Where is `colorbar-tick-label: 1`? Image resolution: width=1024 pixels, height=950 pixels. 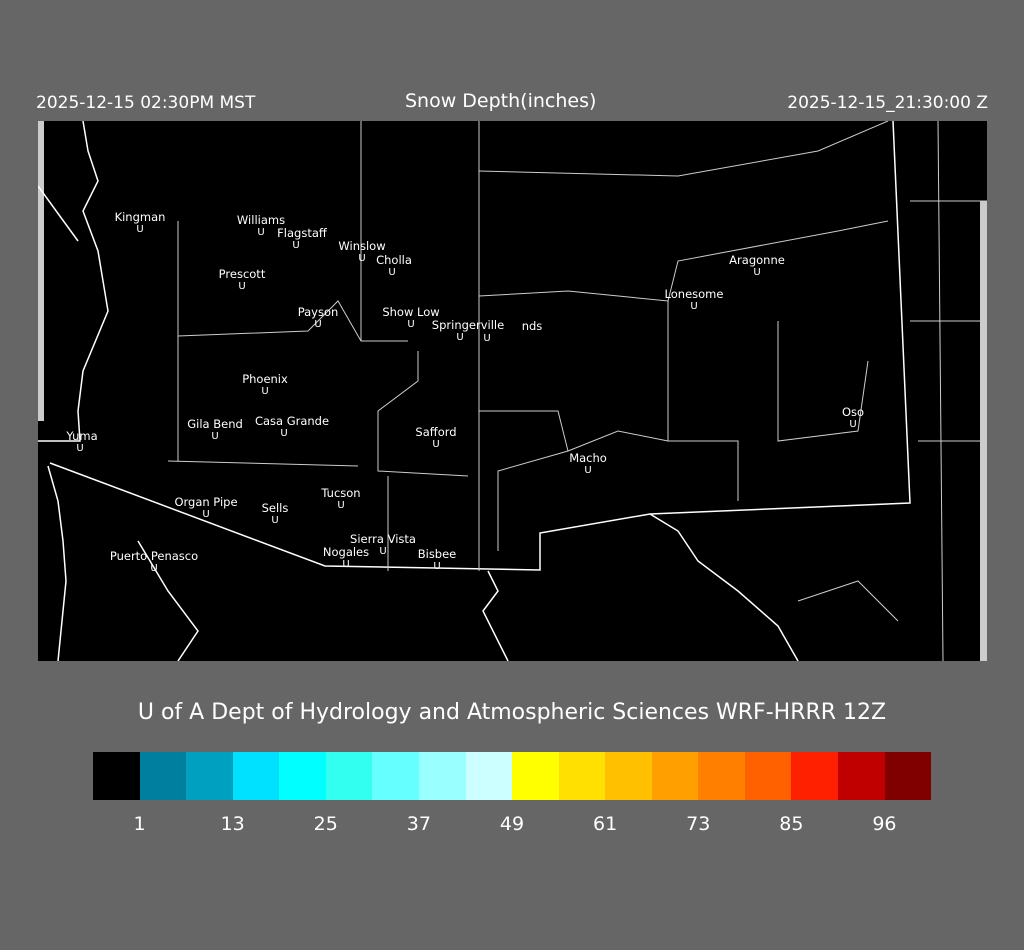 colorbar-tick-label: 1 is located at coordinates (139, 824).